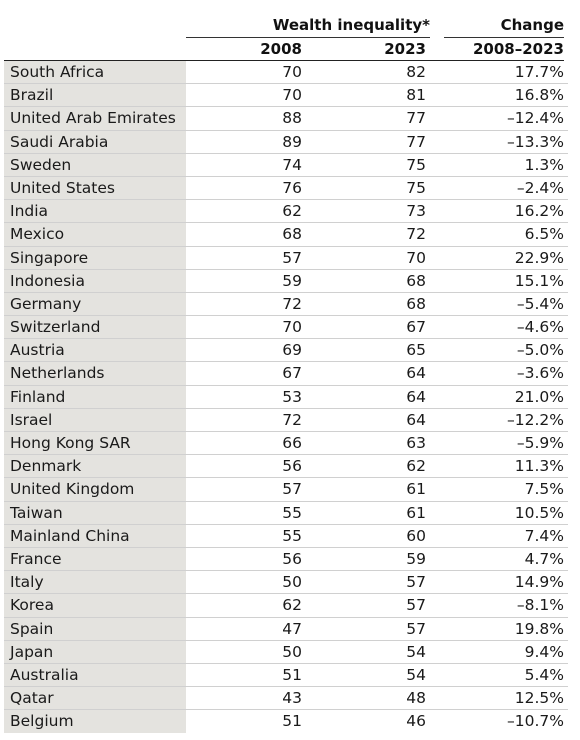  I want to click on country-name: United Kingdom, so click(95, 489).